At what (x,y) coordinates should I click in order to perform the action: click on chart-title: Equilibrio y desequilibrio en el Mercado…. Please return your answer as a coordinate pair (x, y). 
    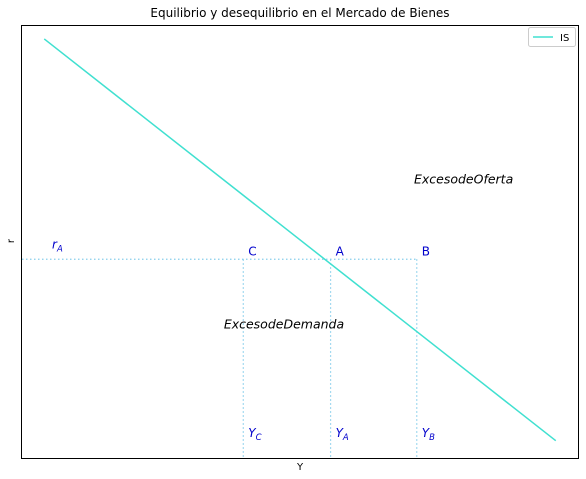
    Looking at the image, I should click on (299, 13).